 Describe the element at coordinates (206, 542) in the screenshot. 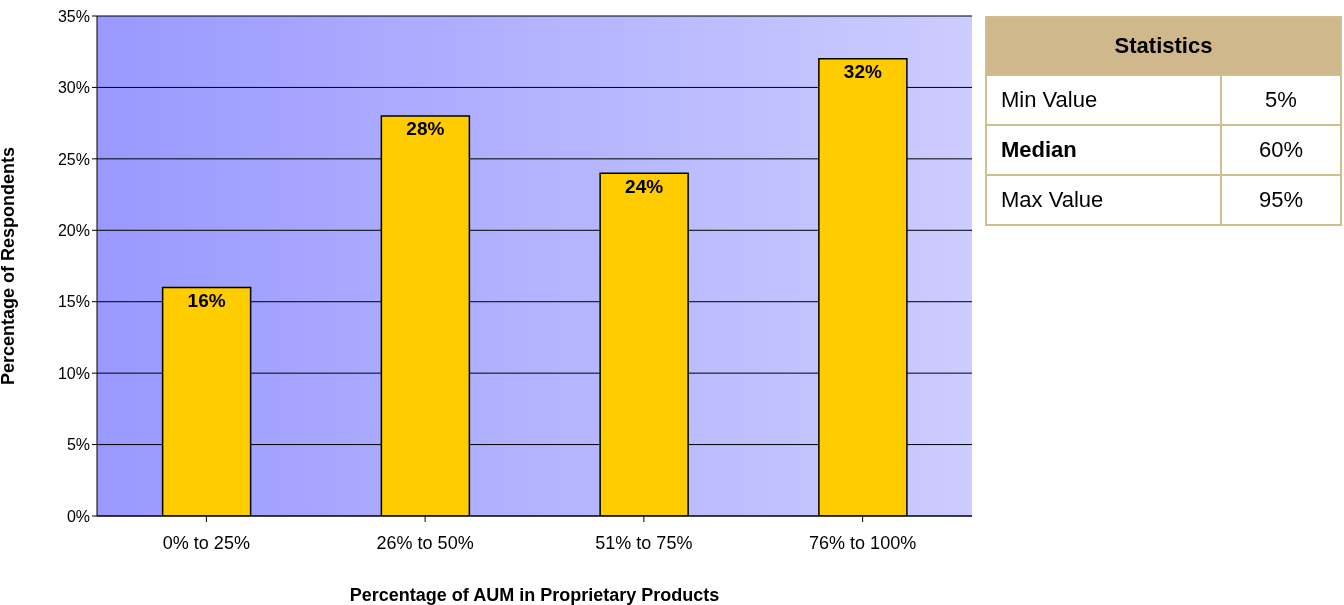

I see `x-tick-label: 0% to 25%` at that location.